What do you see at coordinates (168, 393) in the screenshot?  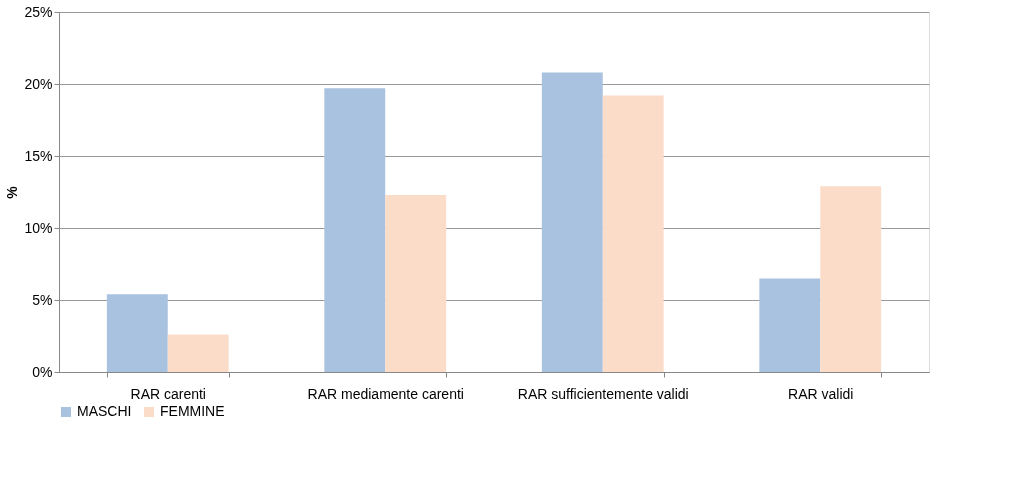 I see `x-tick-label: RAR carenti` at bounding box center [168, 393].